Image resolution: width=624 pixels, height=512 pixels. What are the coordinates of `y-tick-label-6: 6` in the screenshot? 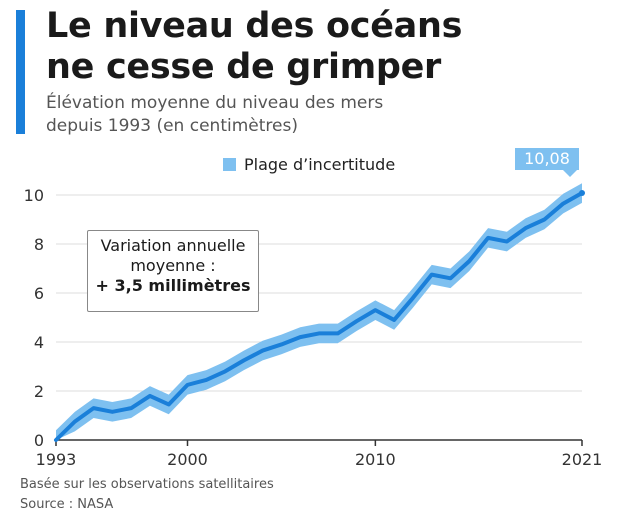 It's located at (39, 293).